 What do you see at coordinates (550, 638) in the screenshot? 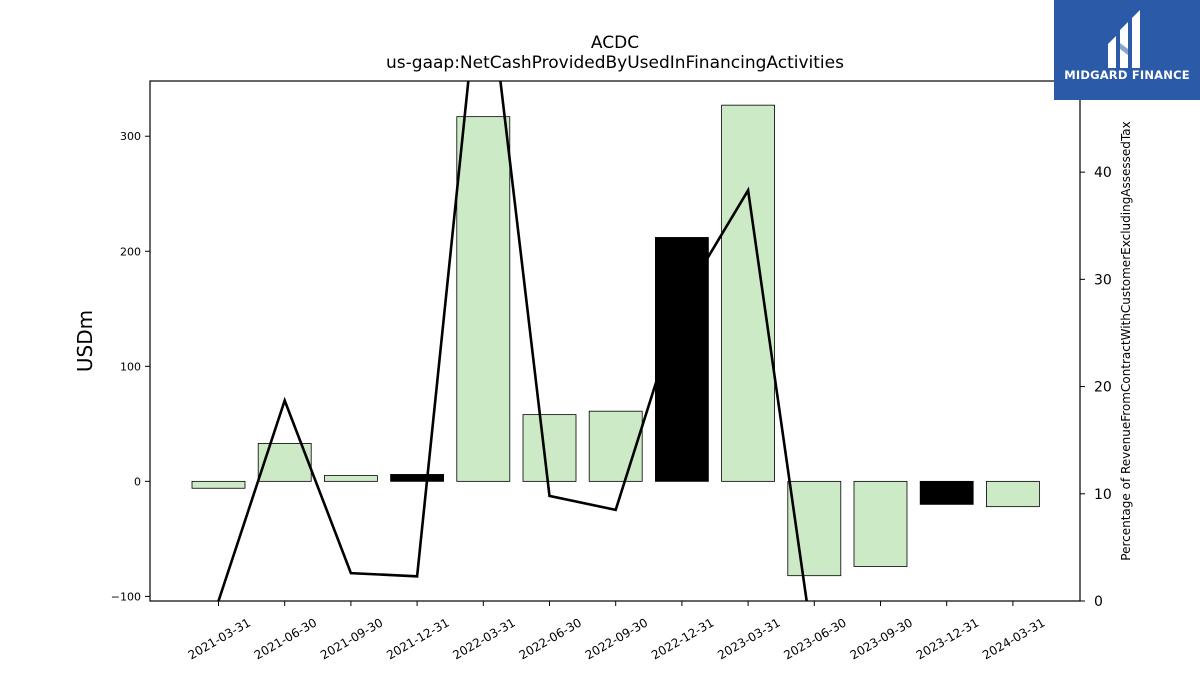
I see `x-tick-label: 2022-06-30` at bounding box center [550, 638].